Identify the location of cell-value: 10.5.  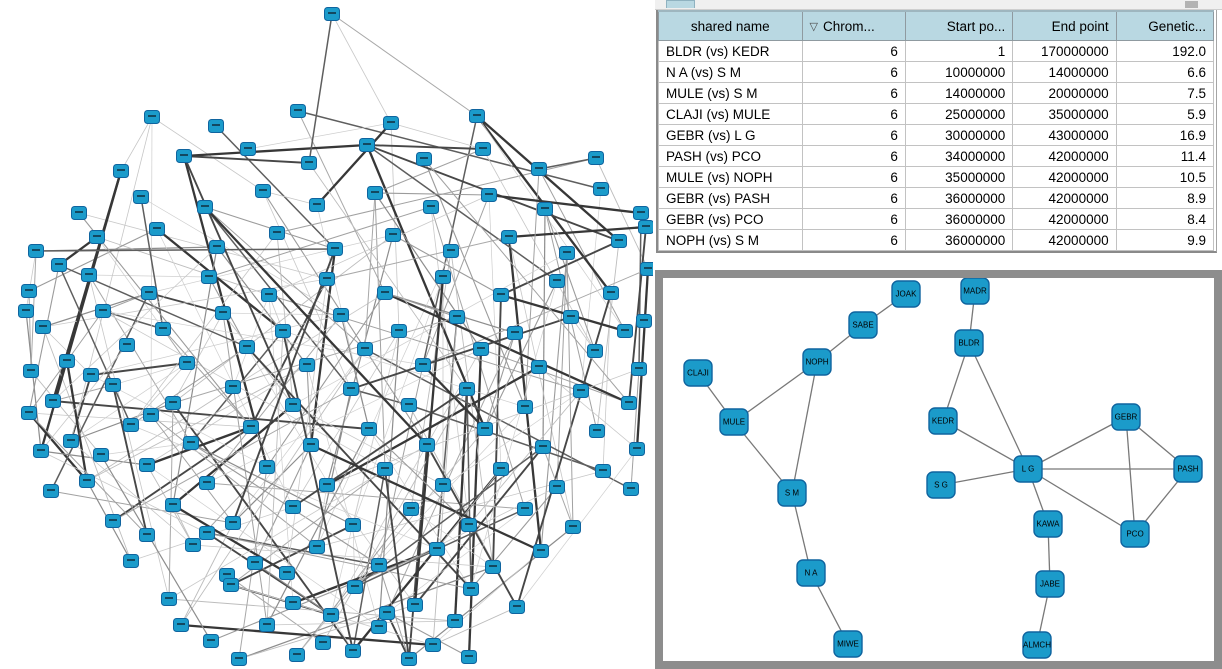
(1165, 177).